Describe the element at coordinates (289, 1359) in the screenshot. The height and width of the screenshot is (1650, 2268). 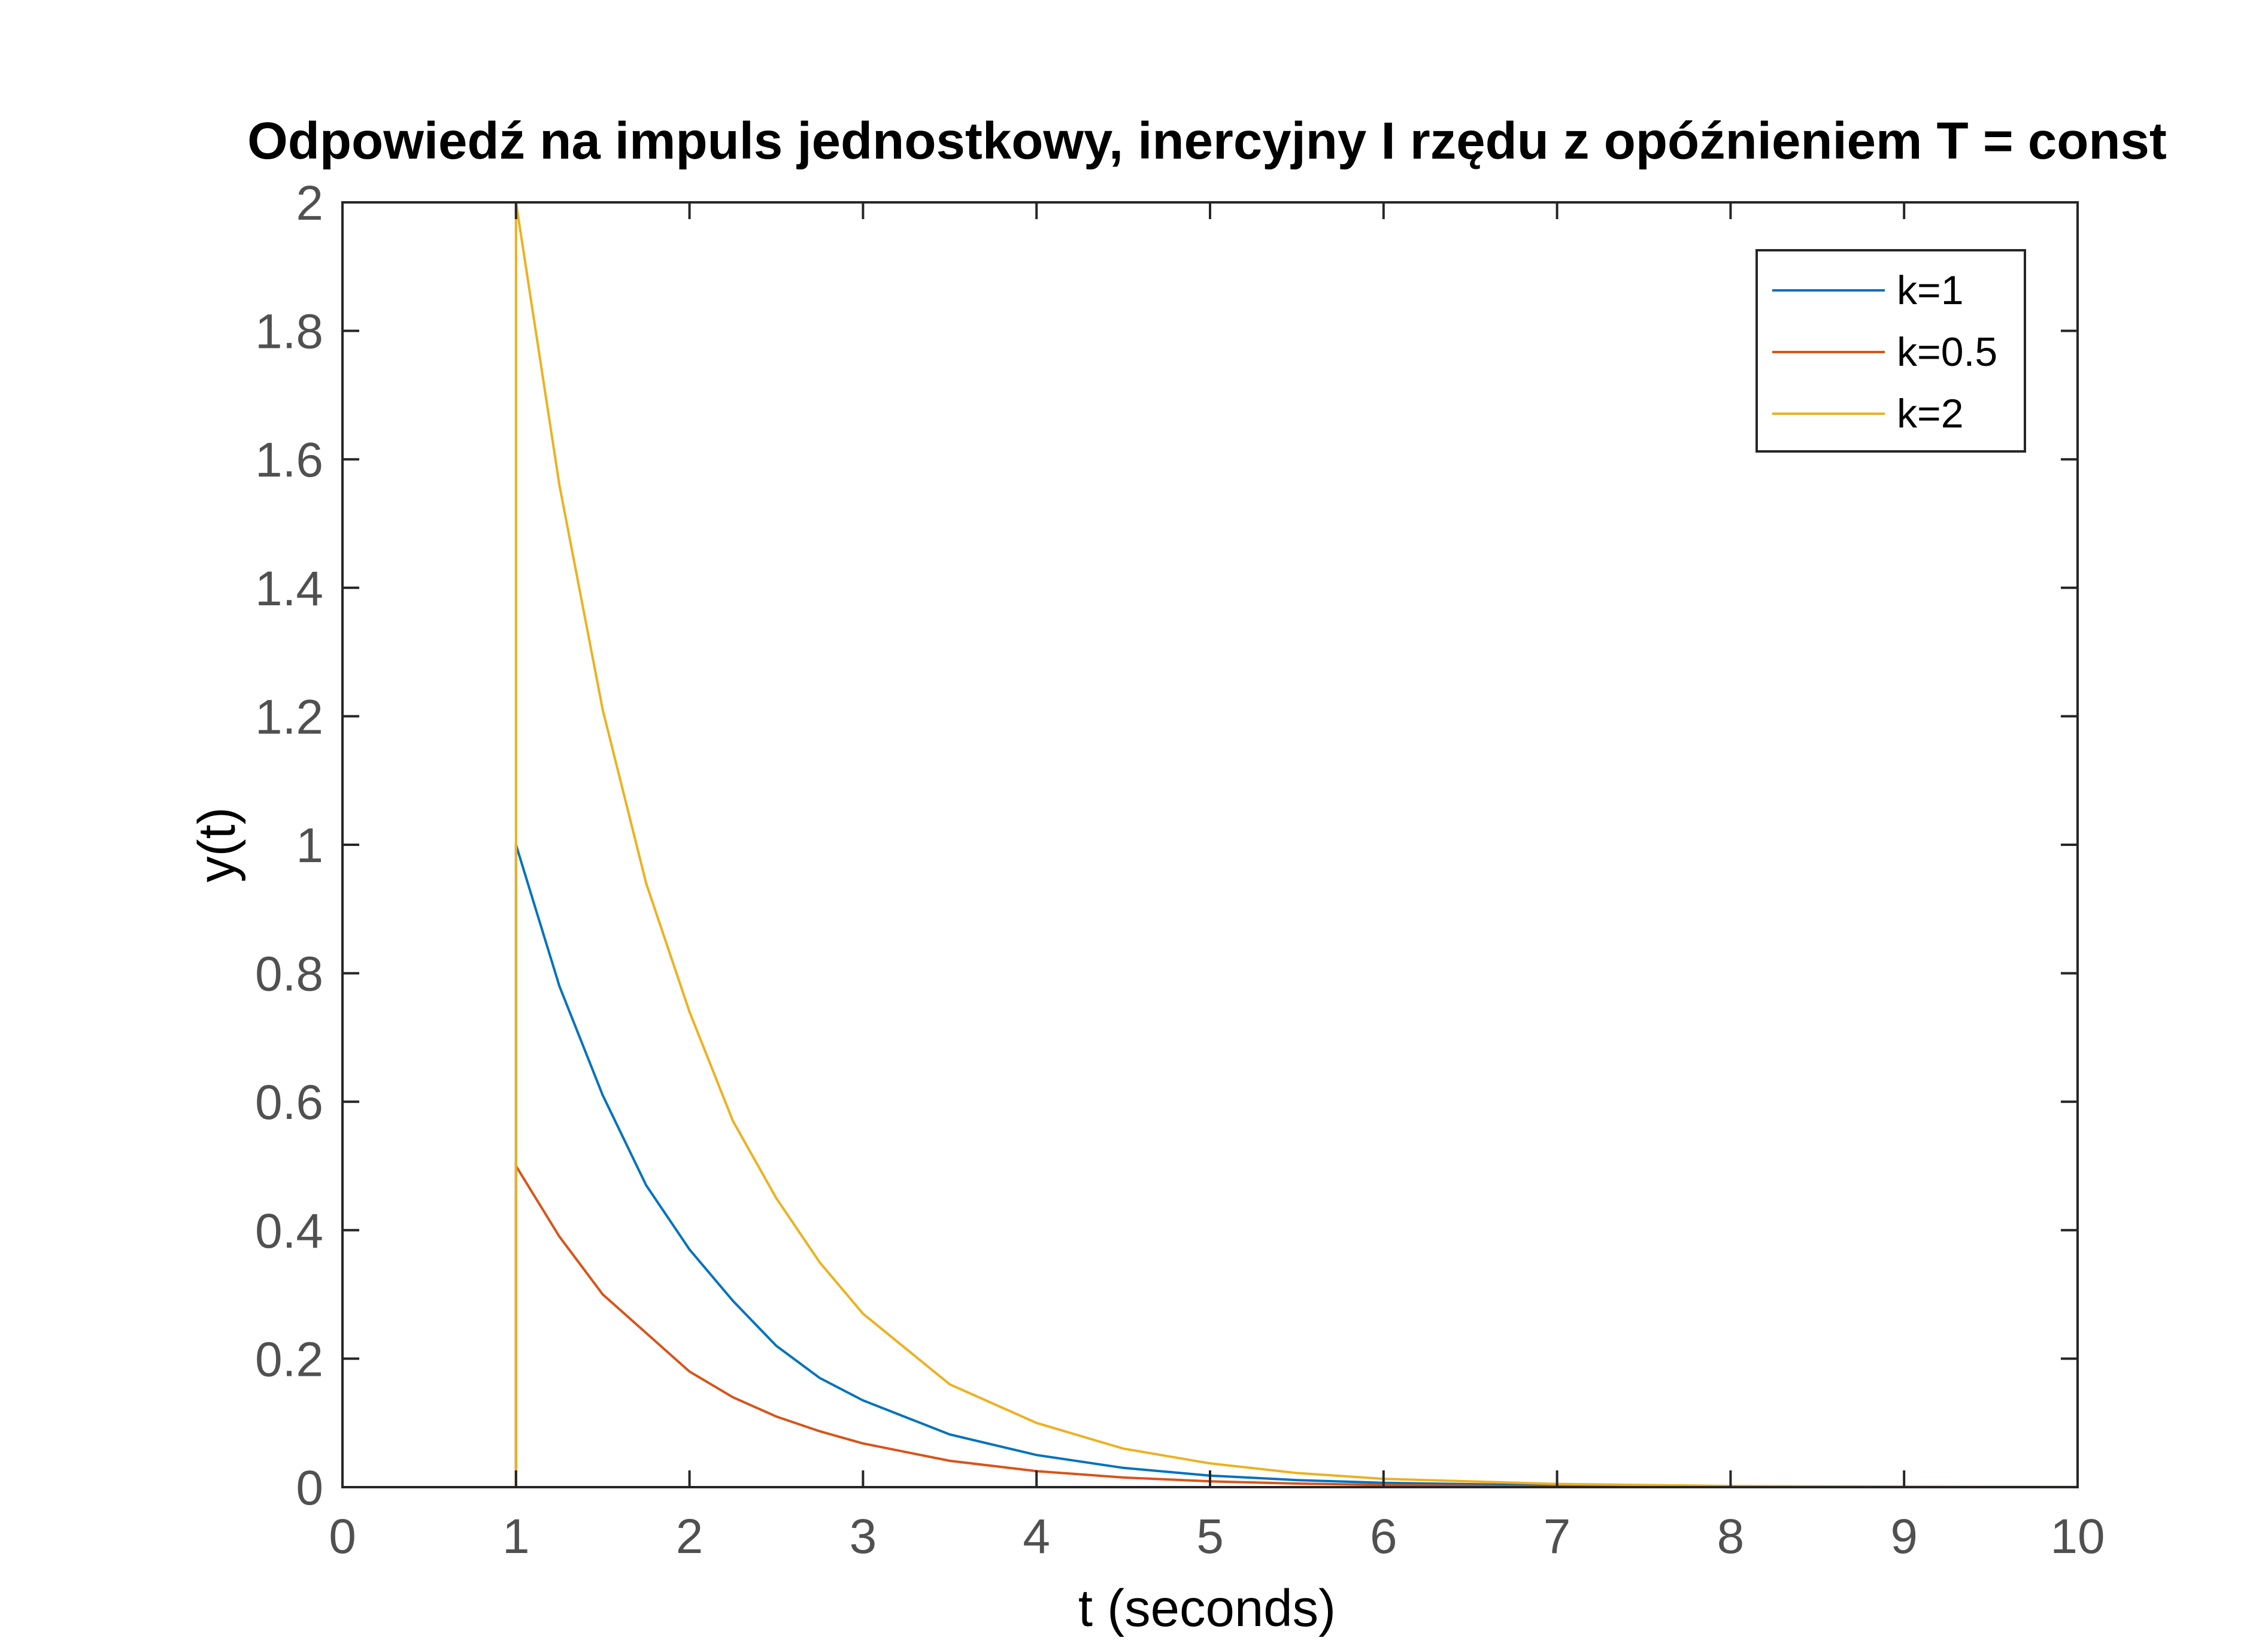
I see `y-tick-label: 0.2` at that location.